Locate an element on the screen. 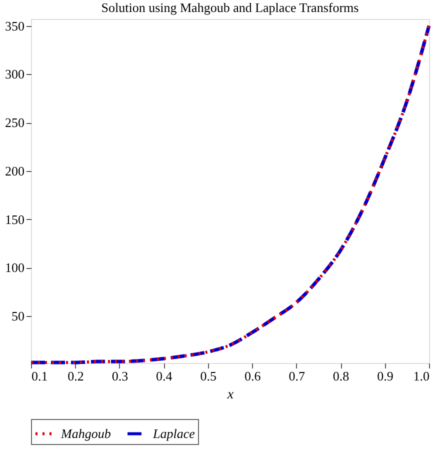  x-tick-label: 0.3 is located at coordinates (120, 376).